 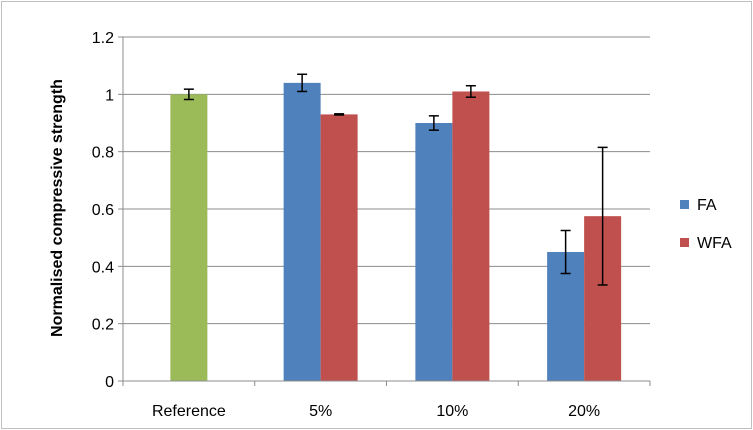 What do you see at coordinates (714, 243) in the screenshot?
I see `legend-label-wfa: WFA` at bounding box center [714, 243].